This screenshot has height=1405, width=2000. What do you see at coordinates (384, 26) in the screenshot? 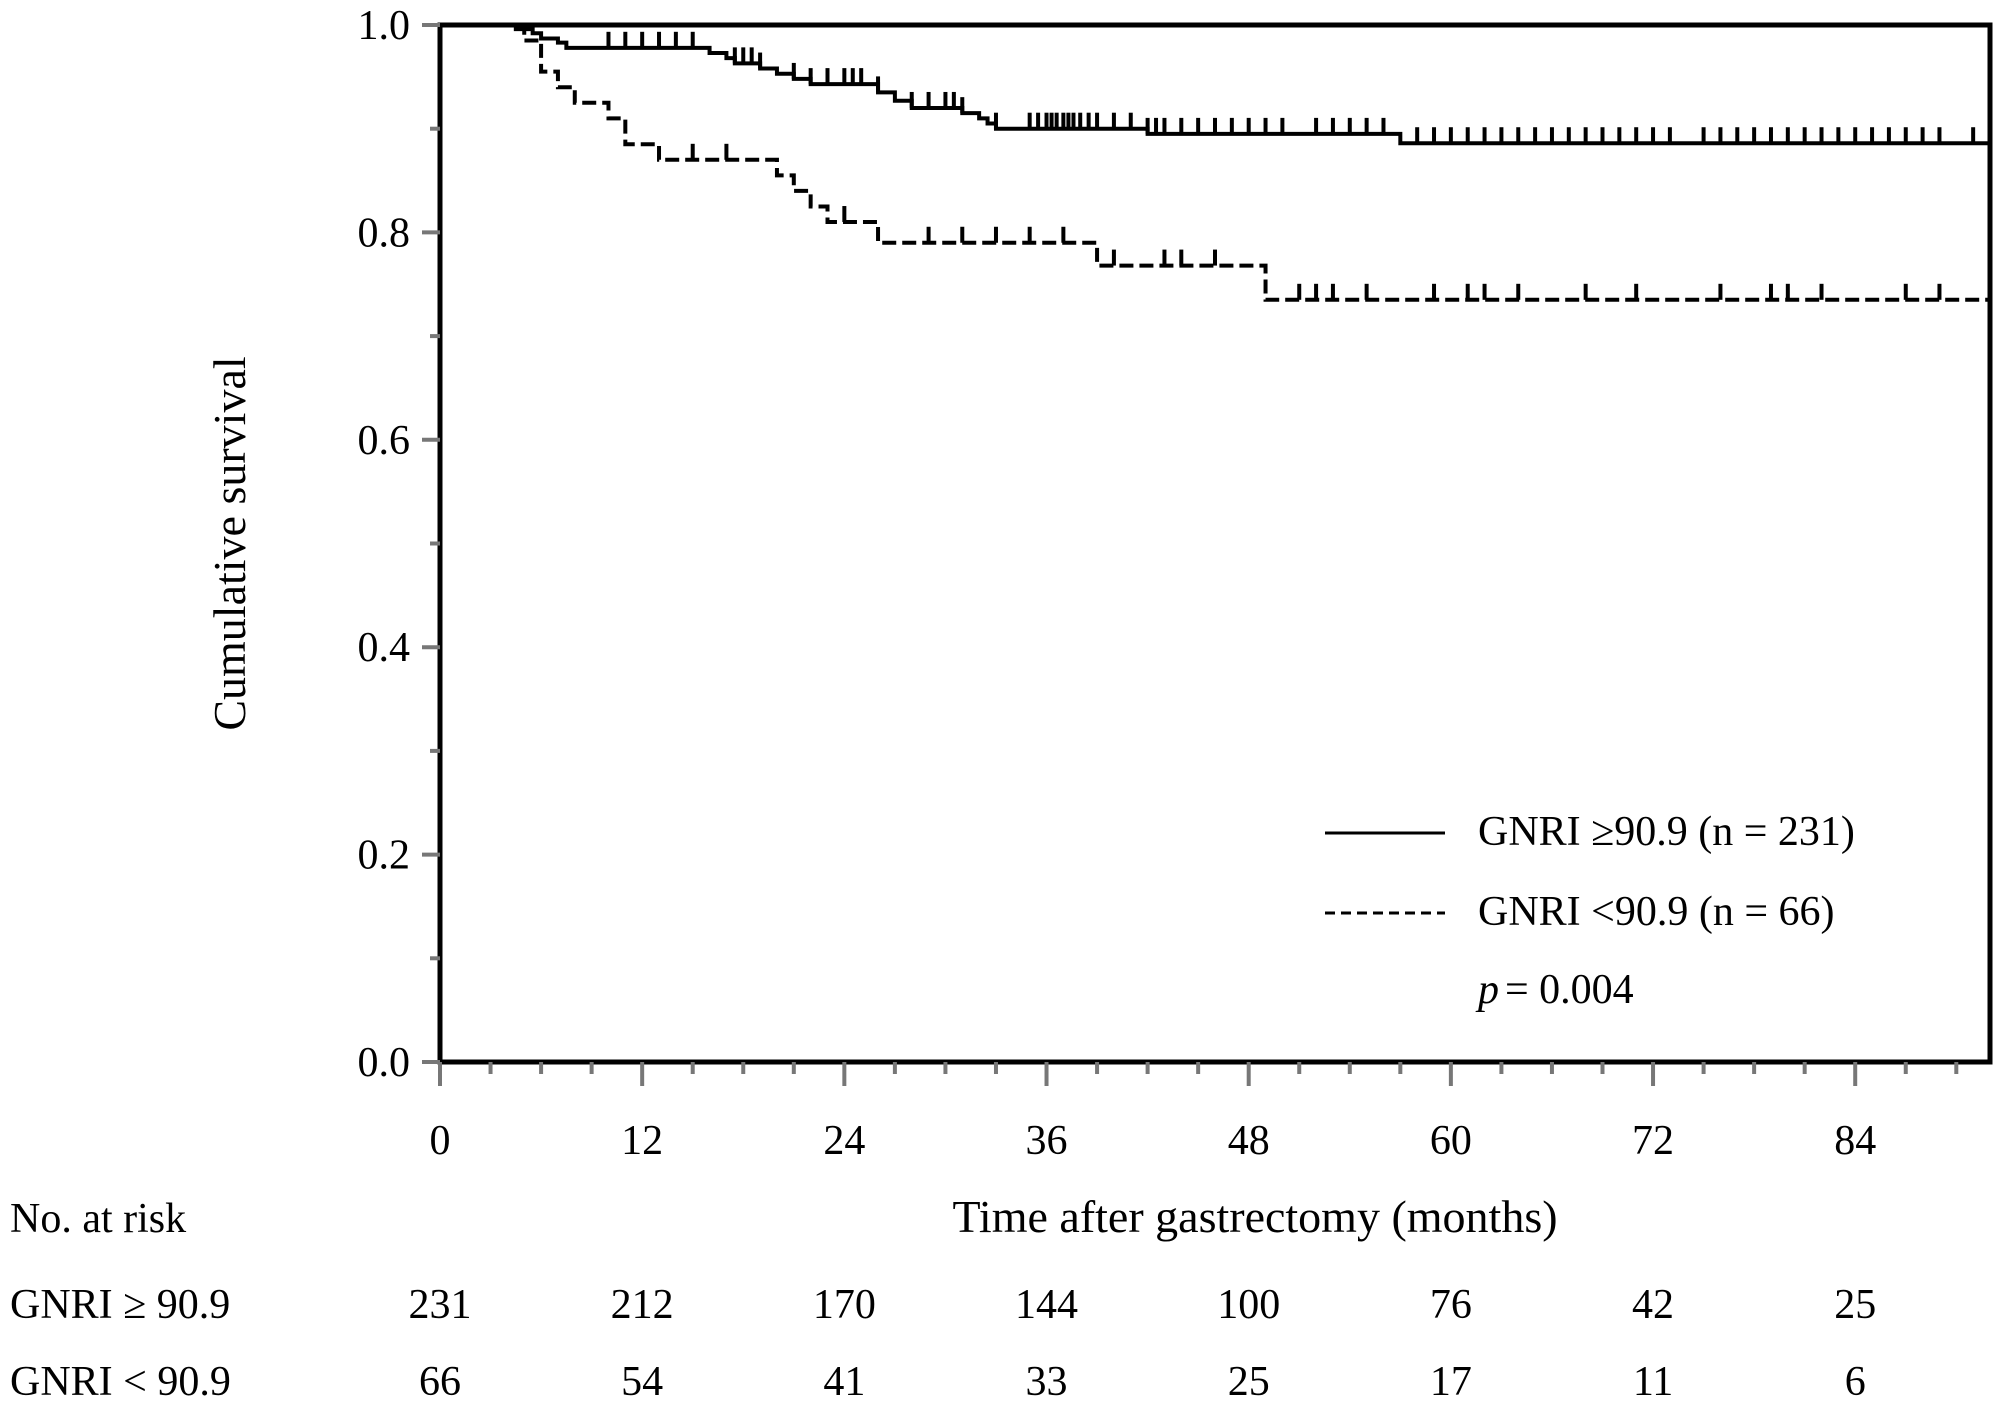
I see `y-tick-label: 1.0` at bounding box center [384, 26].